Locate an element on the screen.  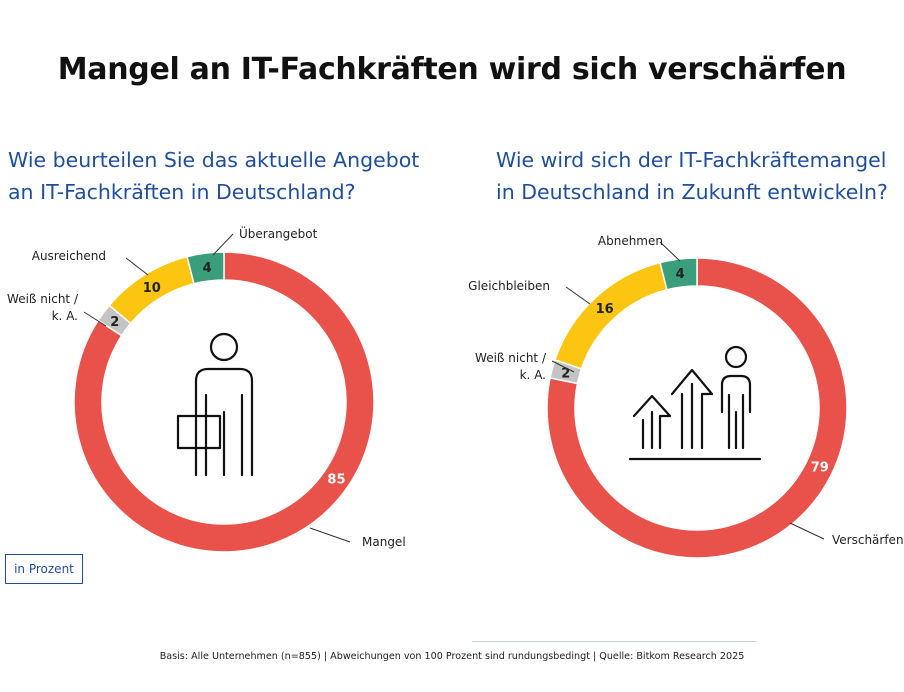
chart-2-slice-2-category-label-line-2: k. A. is located at coordinates (533, 375).